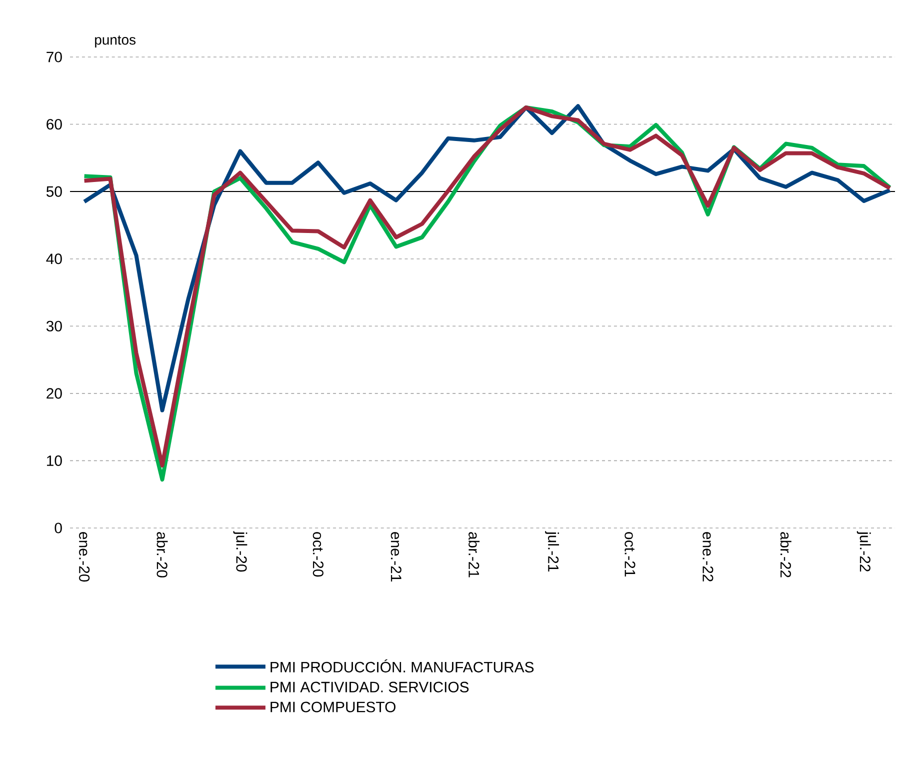 This screenshot has width=897, height=761. What do you see at coordinates (54, 326) in the screenshot?
I see `y-tick-label: 30` at bounding box center [54, 326].